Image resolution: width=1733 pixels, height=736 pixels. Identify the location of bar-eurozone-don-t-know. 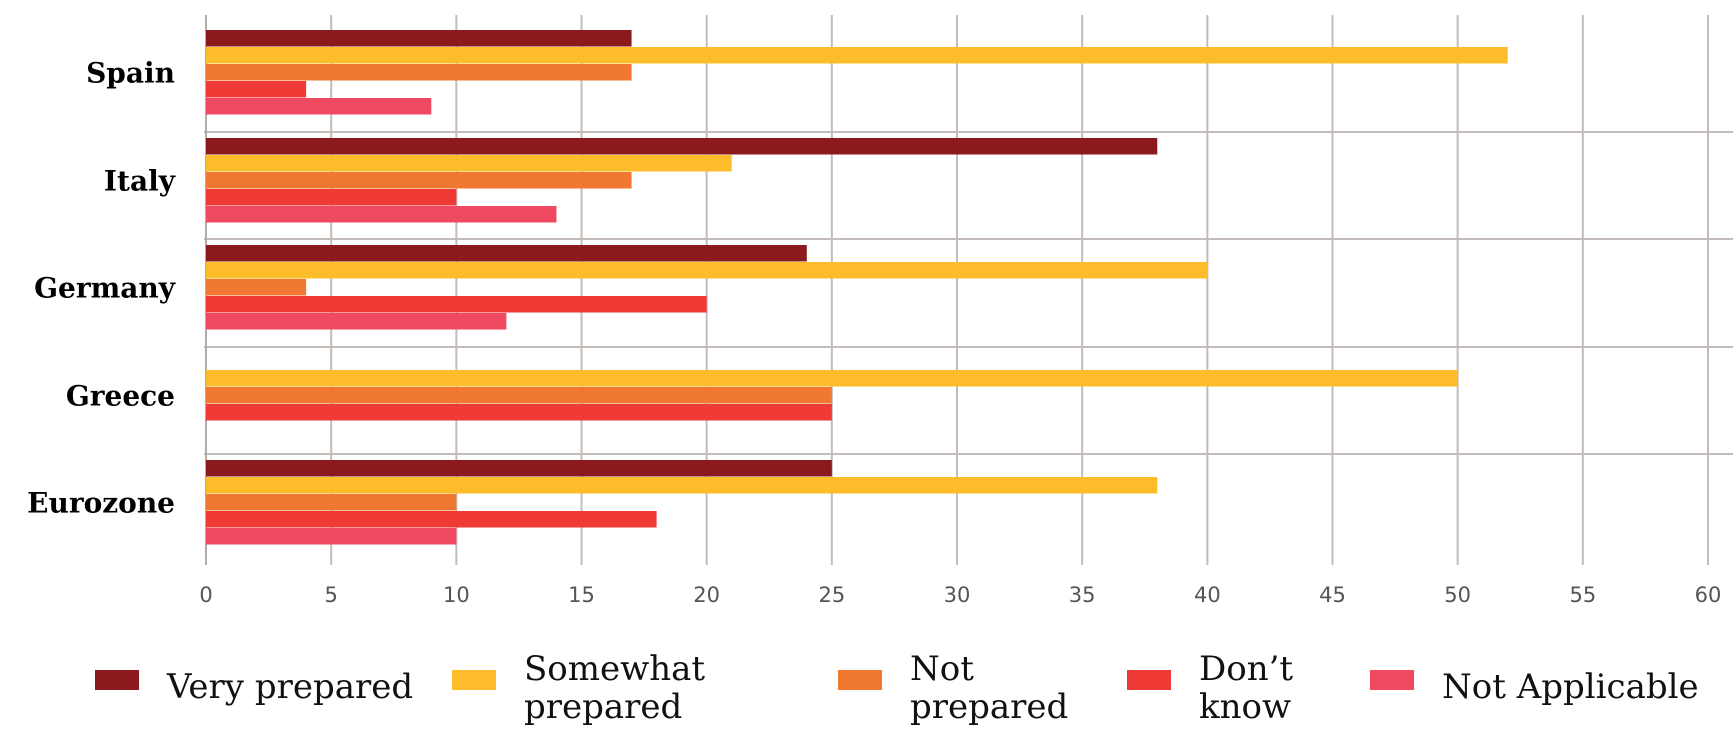
(431, 519).